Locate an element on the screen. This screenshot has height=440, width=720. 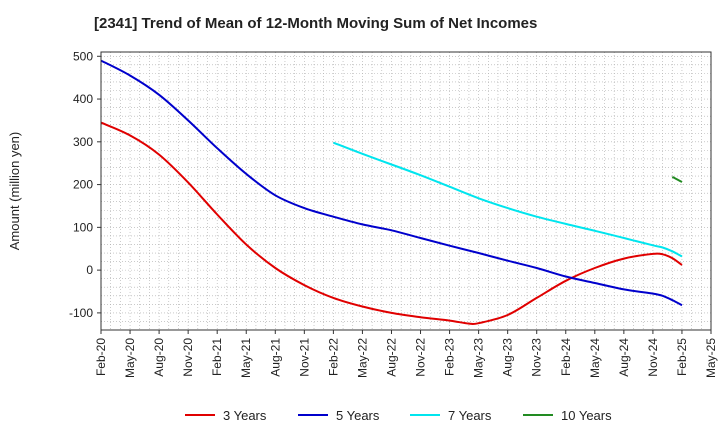
y-tick-label: 100 is located at coordinates (83, 227).